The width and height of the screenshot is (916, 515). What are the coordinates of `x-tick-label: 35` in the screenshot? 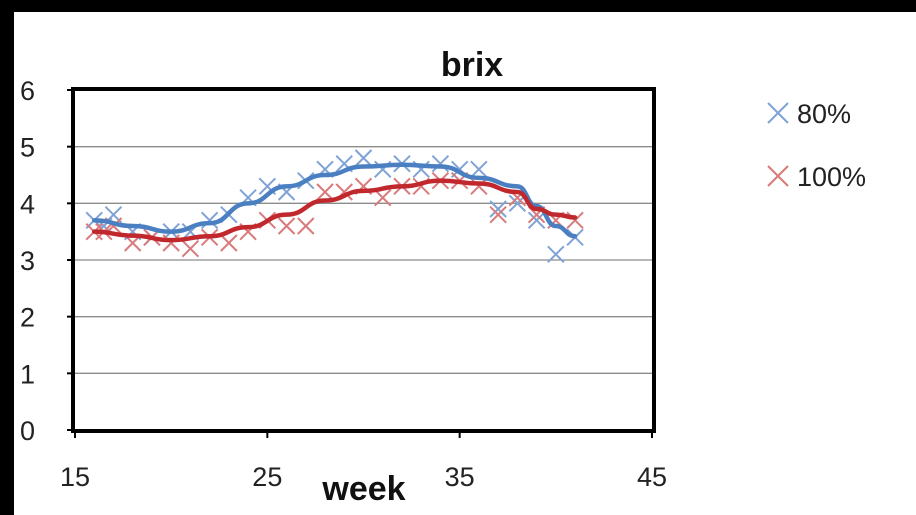 It's located at (460, 477).